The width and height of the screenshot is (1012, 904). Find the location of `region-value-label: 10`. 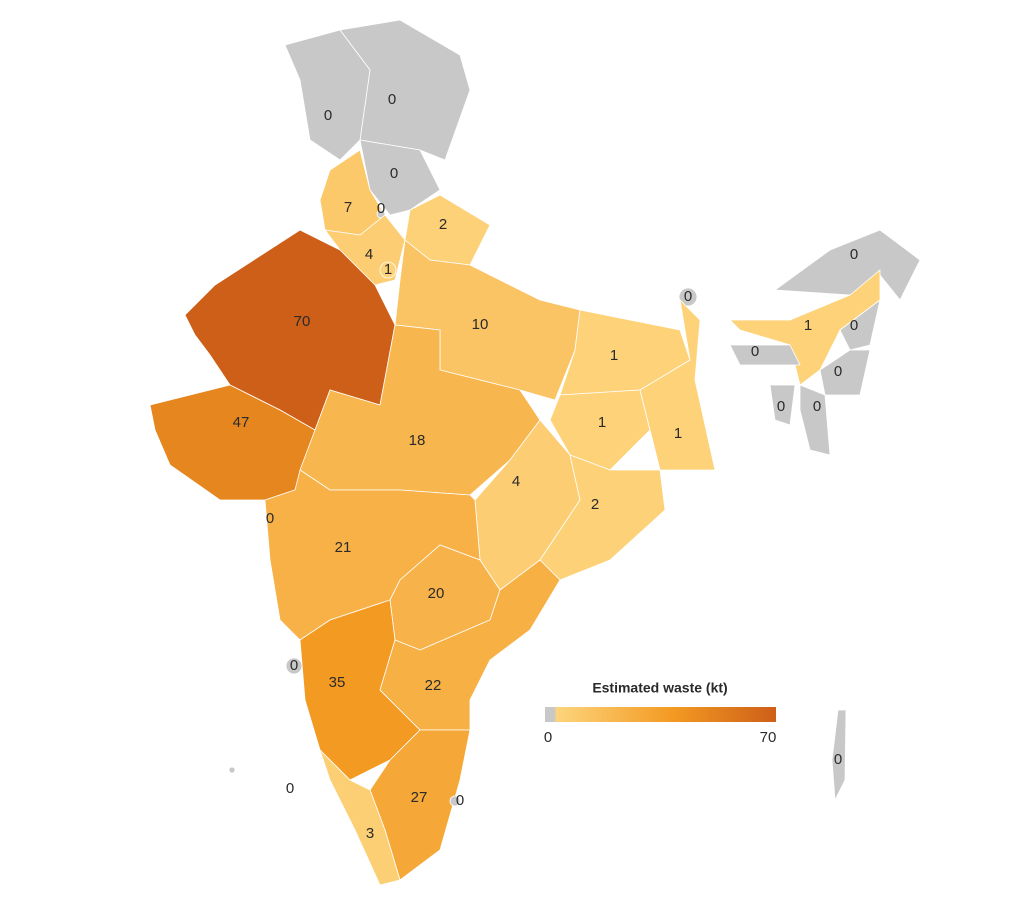

region-value-label: 10 is located at coordinates (480, 324).